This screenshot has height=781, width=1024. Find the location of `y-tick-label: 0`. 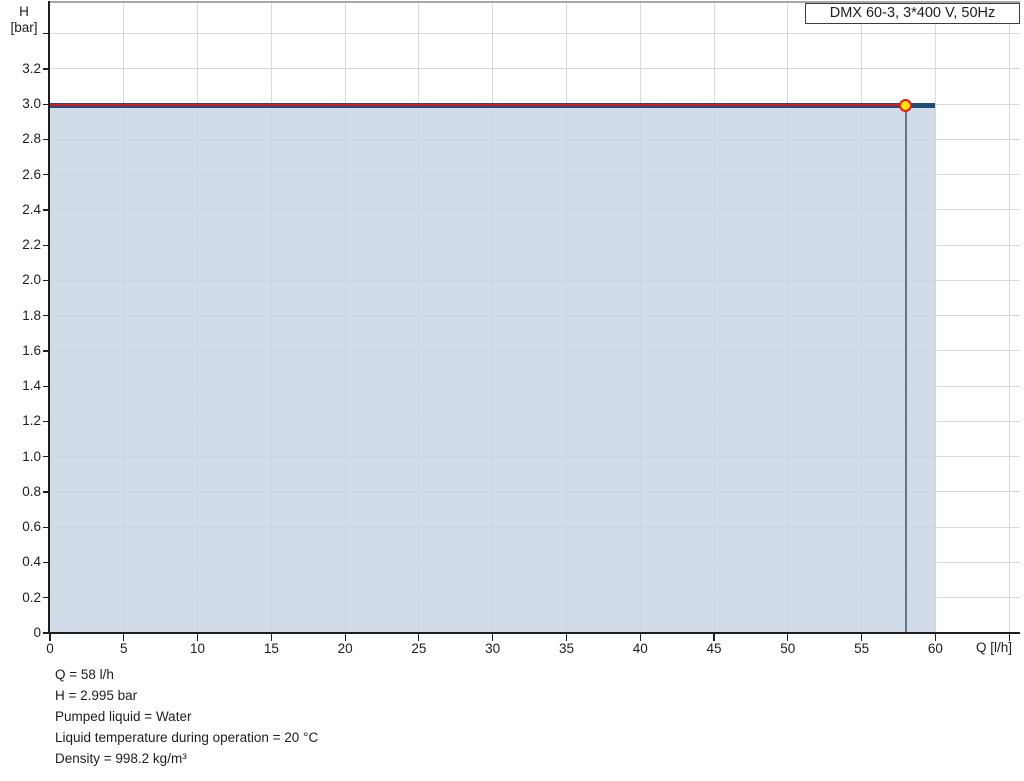

y-tick-label: 0 is located at coordinates (37, 632).